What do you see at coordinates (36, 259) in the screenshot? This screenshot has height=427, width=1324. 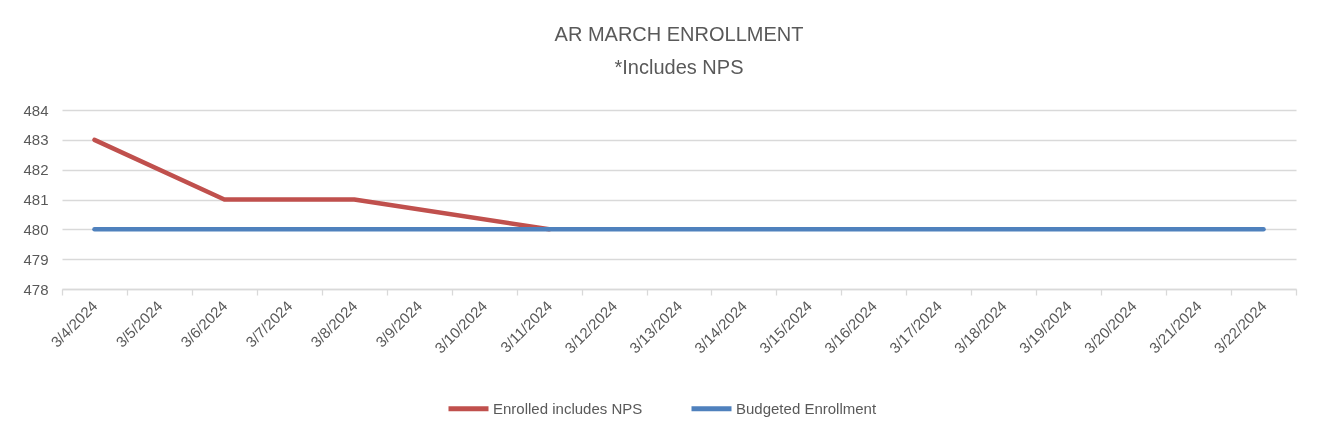 I see `y-tick-label: 479` at bounding box center [36, 259].